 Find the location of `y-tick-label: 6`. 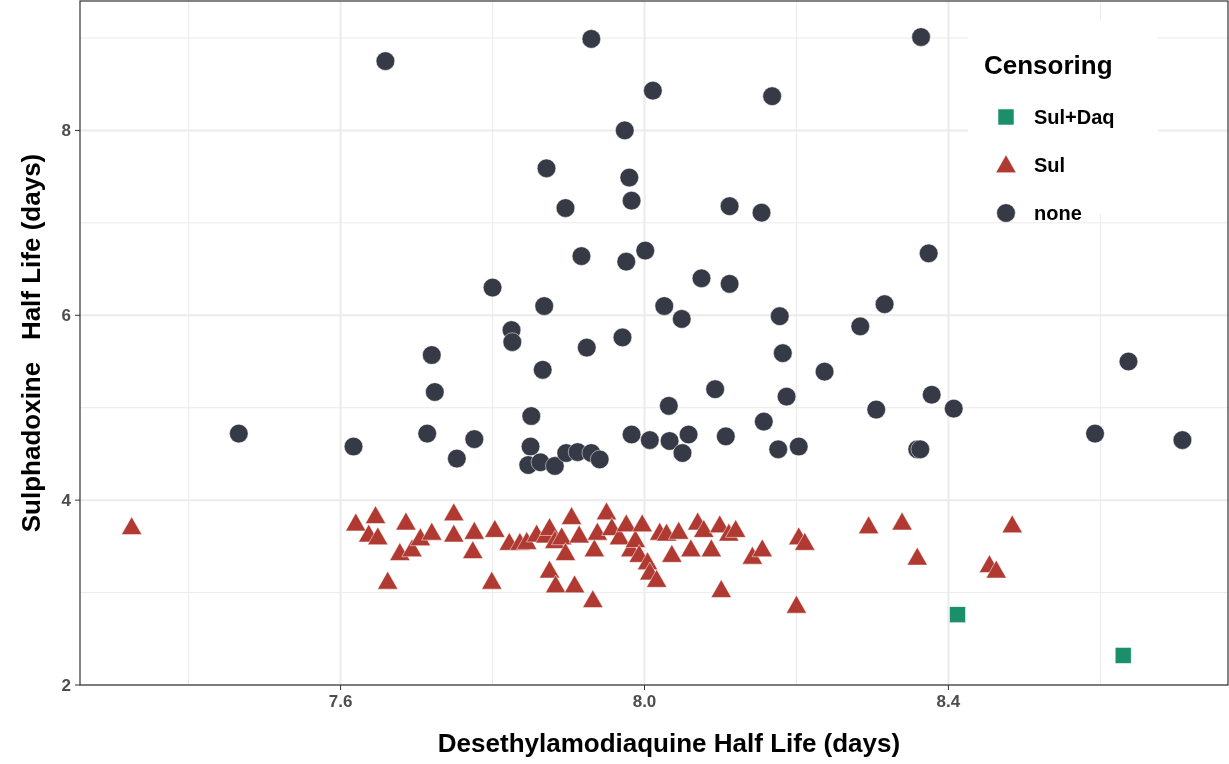

y-tick-label: 6 is located at coordinates (66, 316).